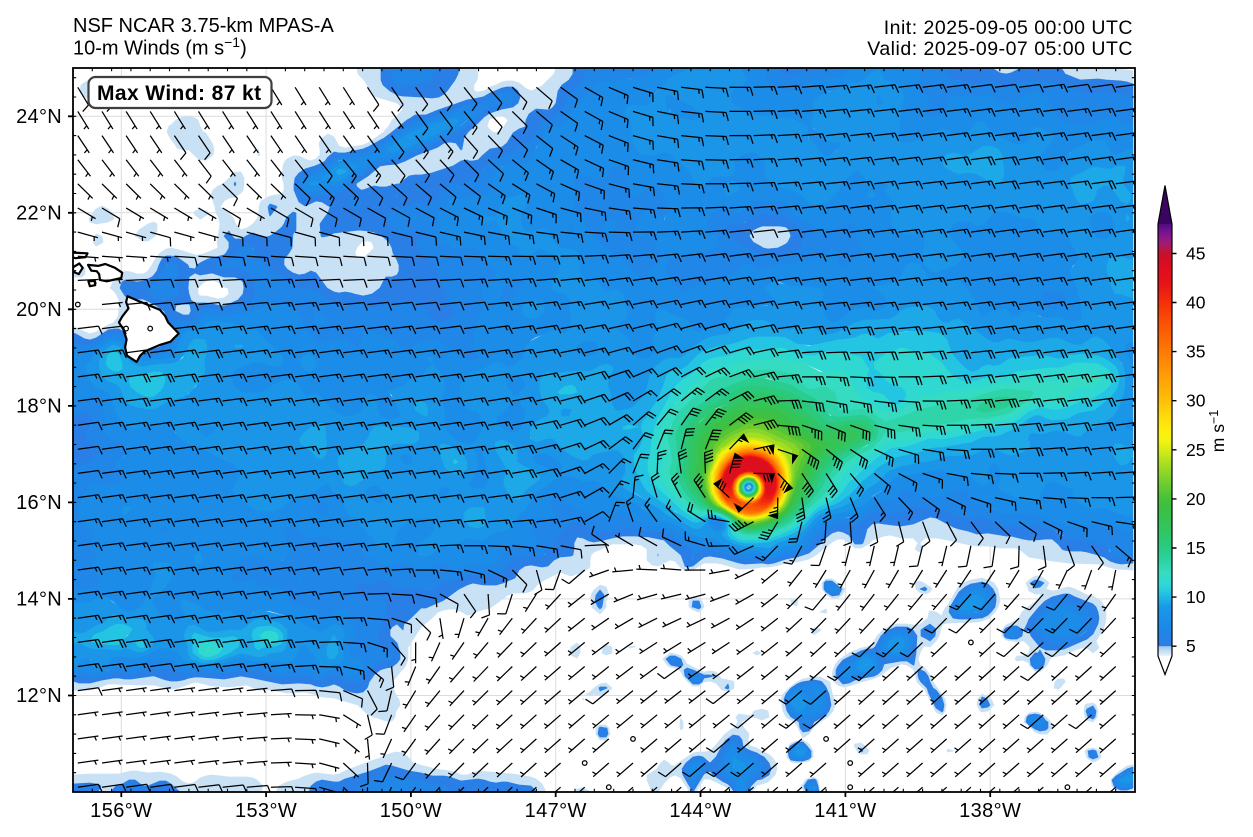 This screenshot has width=1253, height=837. What do you see at coordinates (1000, 49) in the screenshot?
I see `svg-text: Valid: 2025-09-07 05:00 UTC` at bounding box center [1000, 49].